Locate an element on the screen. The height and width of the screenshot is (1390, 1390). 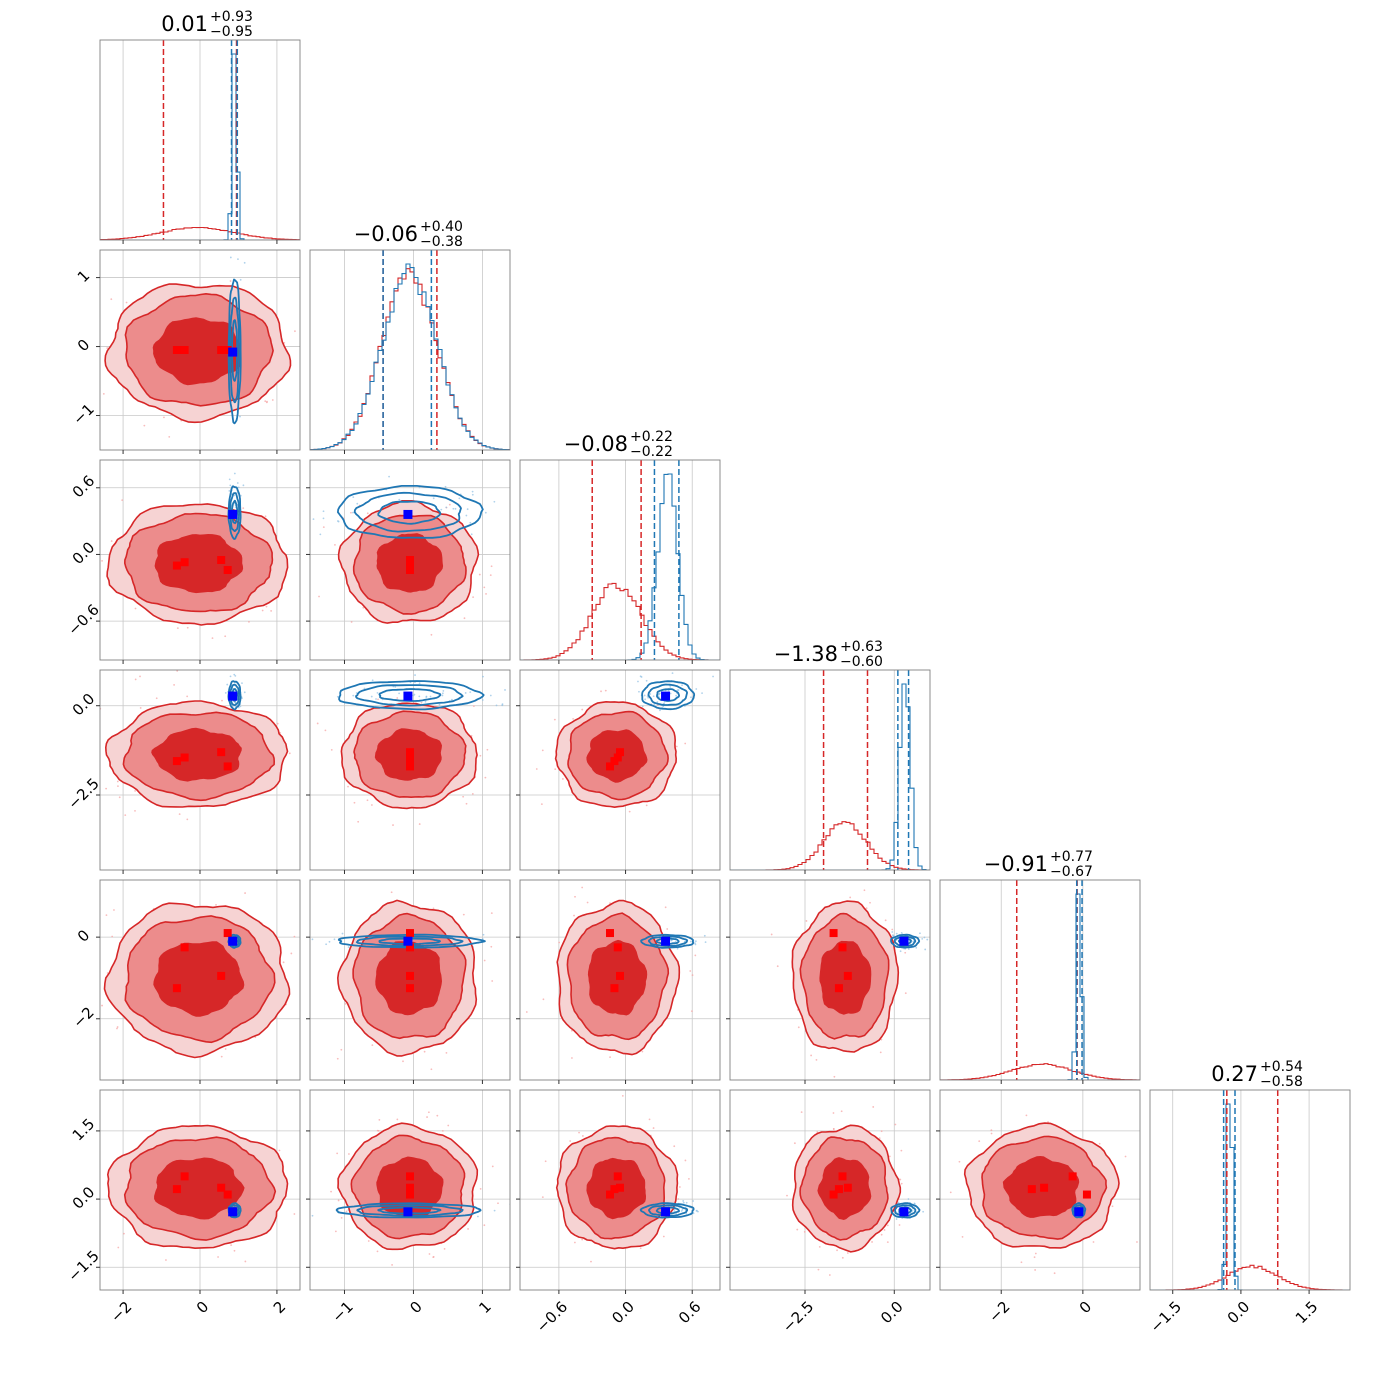
panel-title-minus: −0.60 is located at coordinates (861, 662).